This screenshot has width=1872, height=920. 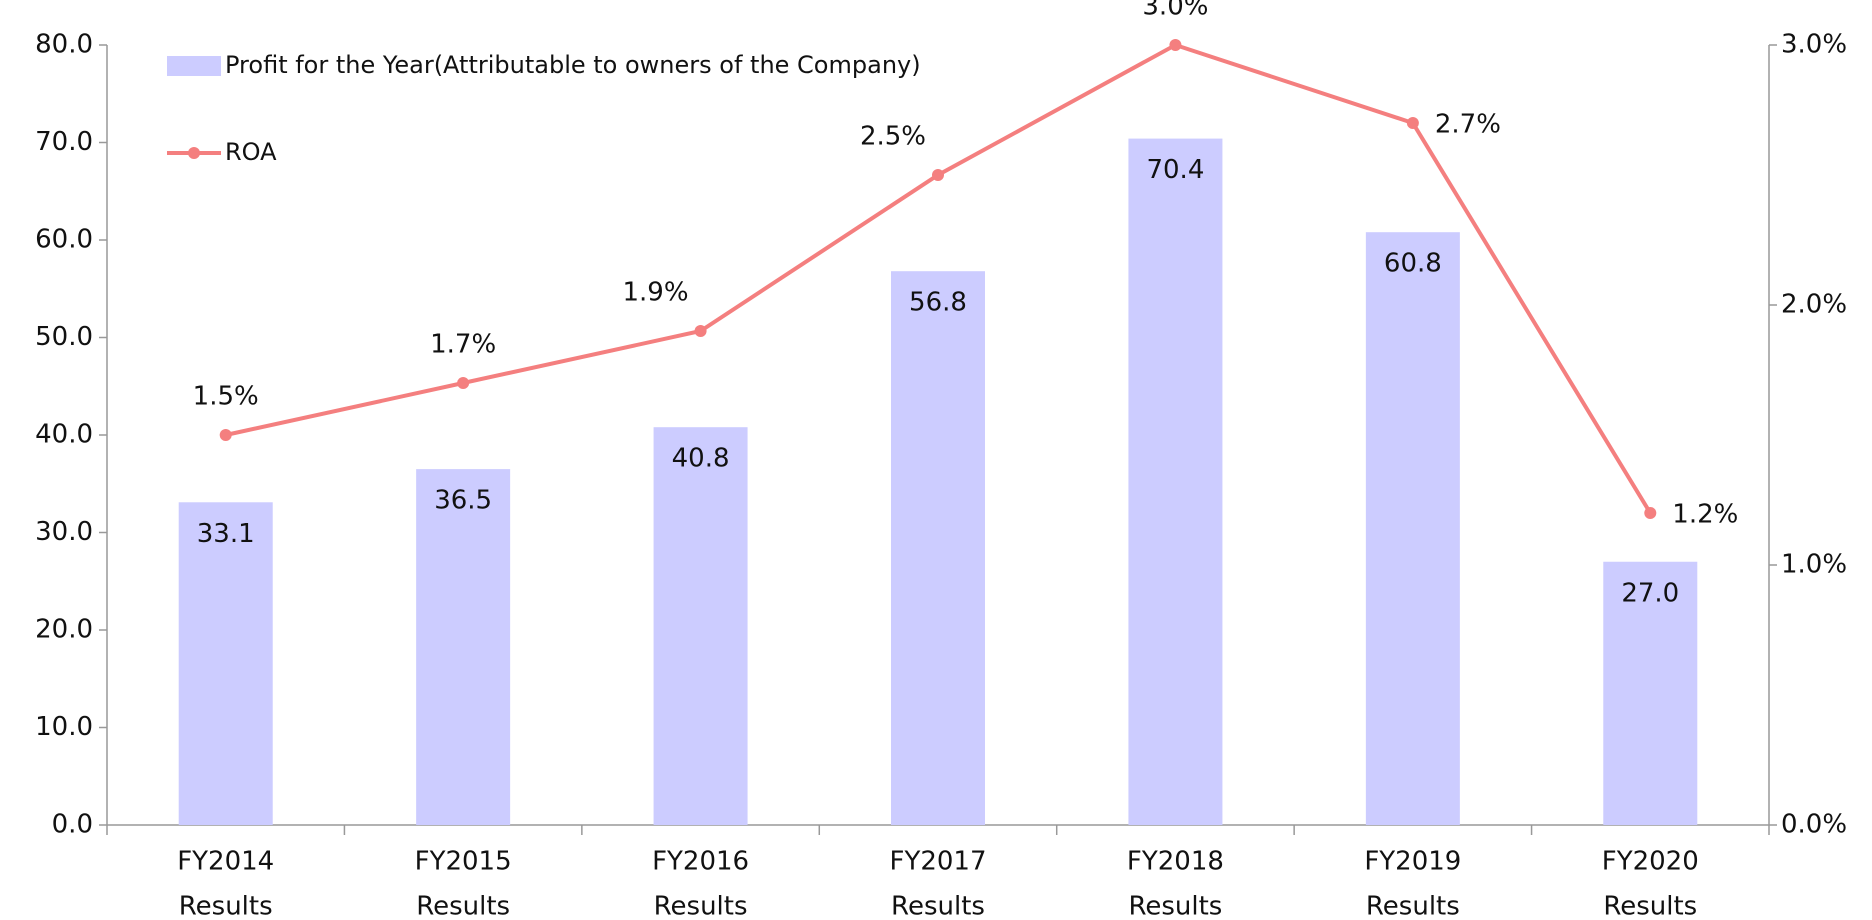 What do you see at coordinates (1413, 264) in the screenshot?
I see `bar-label: 60.8` at bounding box center [1413, 264].